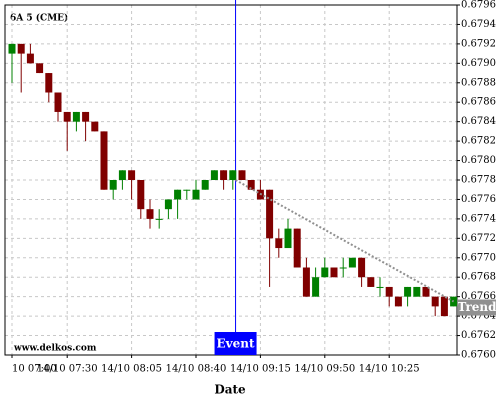  Describe the element at coordinates (345, 241) in the screenshot. I see `trend-line` at that location.